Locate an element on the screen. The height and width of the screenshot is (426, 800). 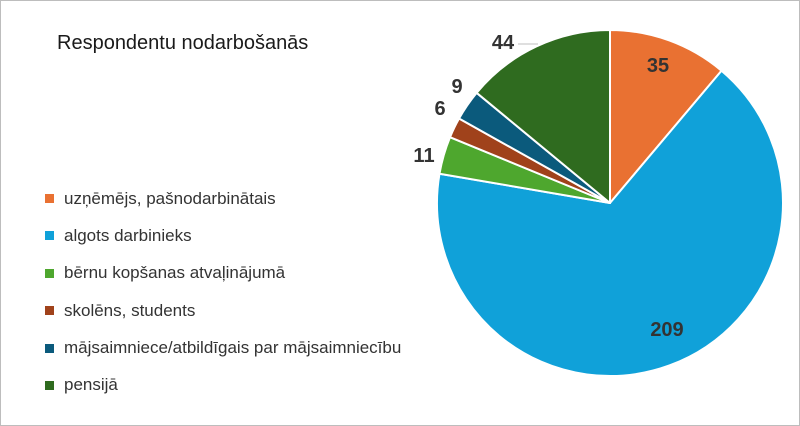
legend-item: bērnu kopšanas atvaļinājumā is located at coordinates (223, 273).